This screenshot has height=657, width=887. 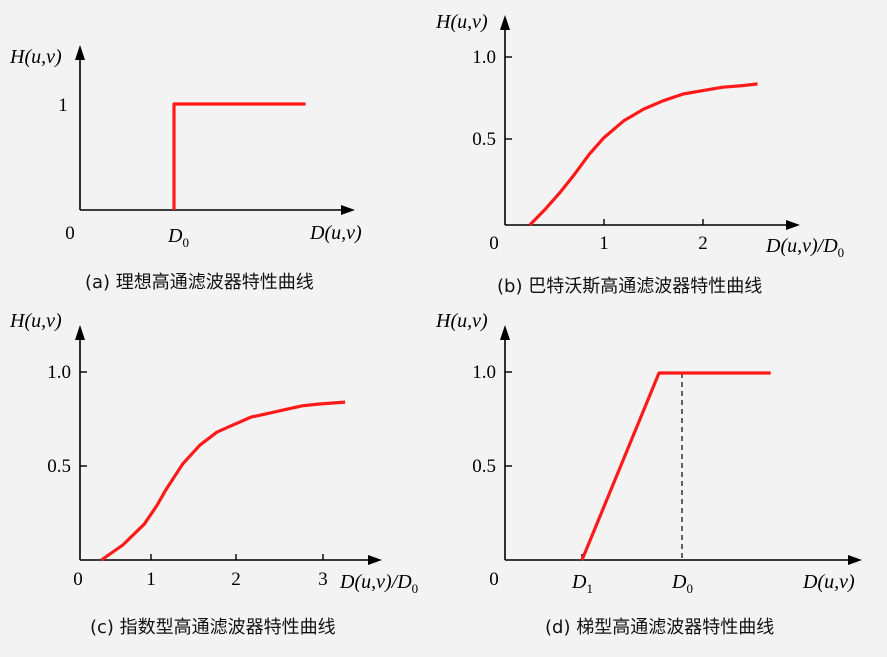 What do you see at coordinates (375, 560) in the screenshot?
I see `panel-c-x-arrow-icon` at bounding box center [375, 560].